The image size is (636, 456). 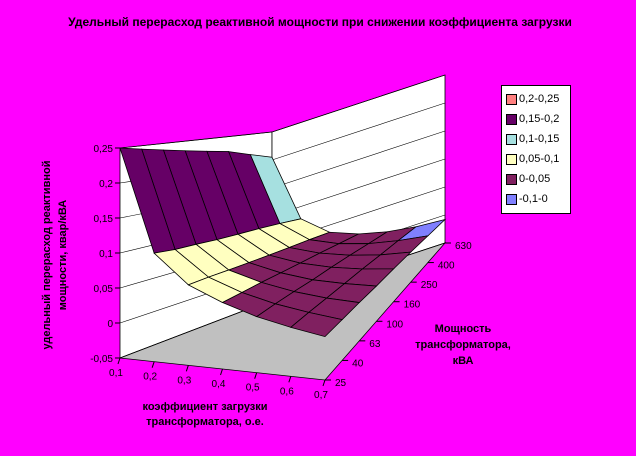 What do you see at coordinates (106, 254) in the screenshot?
I see `z-tick-label: 0,1` at bounding box center [106, 254].